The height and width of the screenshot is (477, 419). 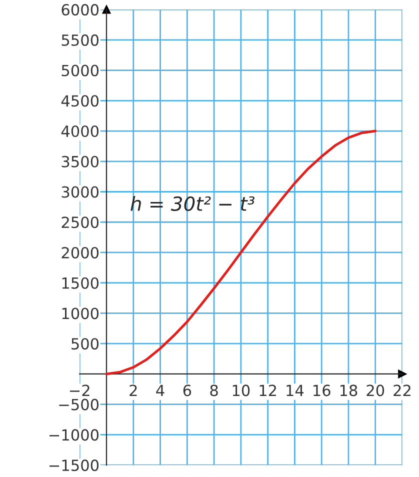 I want to click on y-tick-label: −500, so click(x=79, y=404).